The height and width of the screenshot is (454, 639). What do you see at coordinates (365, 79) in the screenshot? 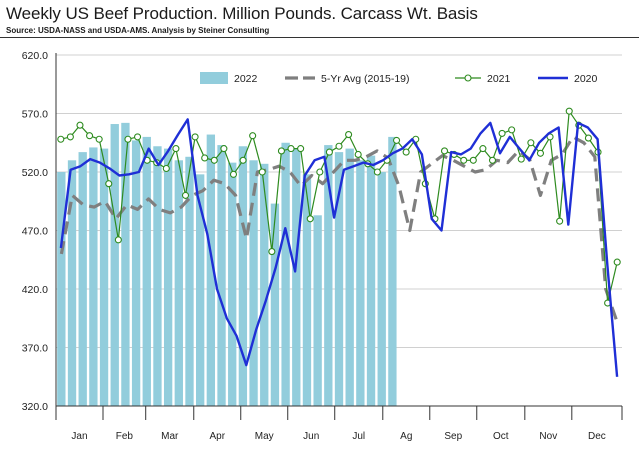
I see `legend-label: 5-Yr Avg (2015-19)` at bounding box center [365, 79].